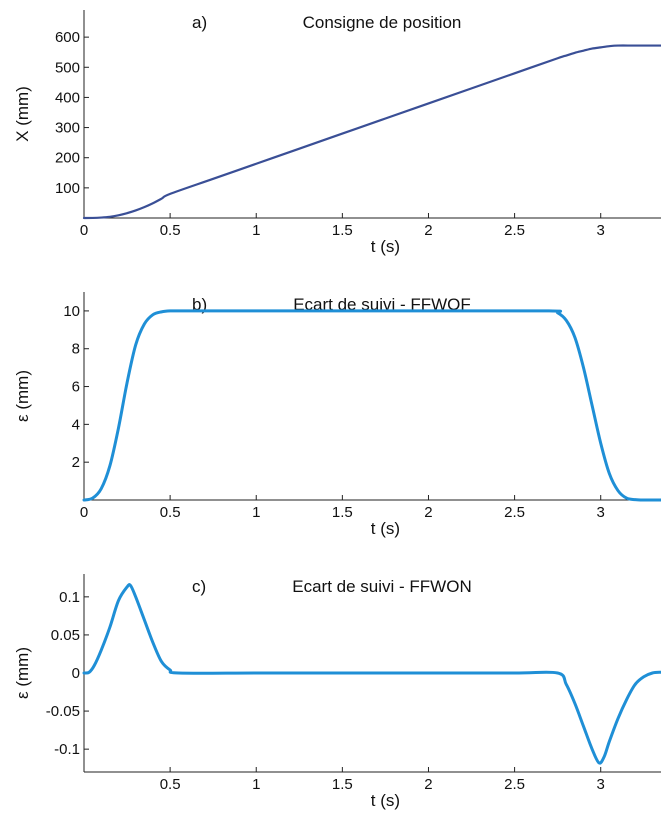 The image size is (661, 822). Describe the element at coordinates (69, 597) in the screenshot. I see `y-tick-label: 0.1` at that location.